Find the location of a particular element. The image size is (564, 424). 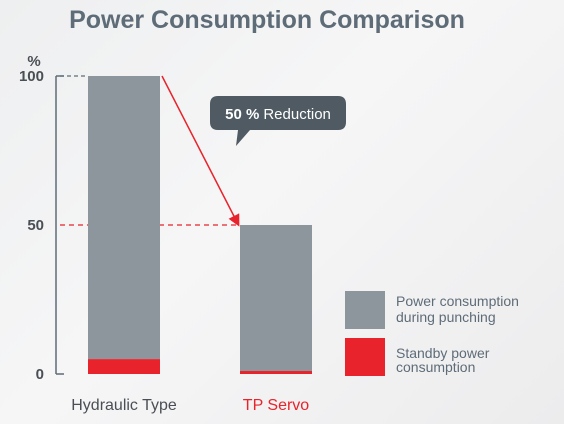

callout-label: 50 % Reduction is located at coordinates (278, 114).